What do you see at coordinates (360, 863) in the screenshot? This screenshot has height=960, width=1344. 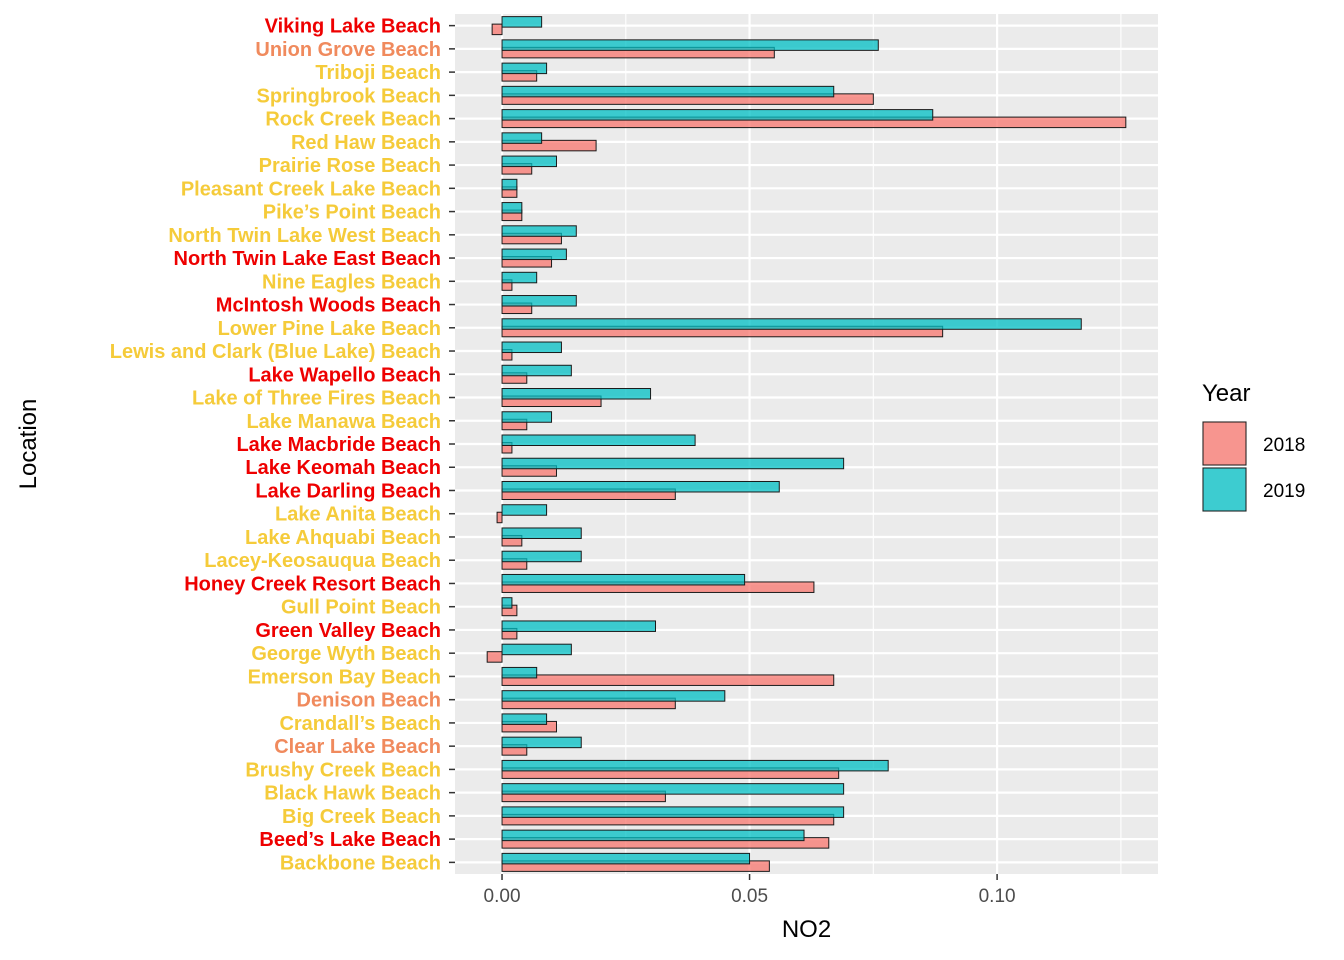 I see `category-label: Backbone Beach` at bounding box center [360, 863].